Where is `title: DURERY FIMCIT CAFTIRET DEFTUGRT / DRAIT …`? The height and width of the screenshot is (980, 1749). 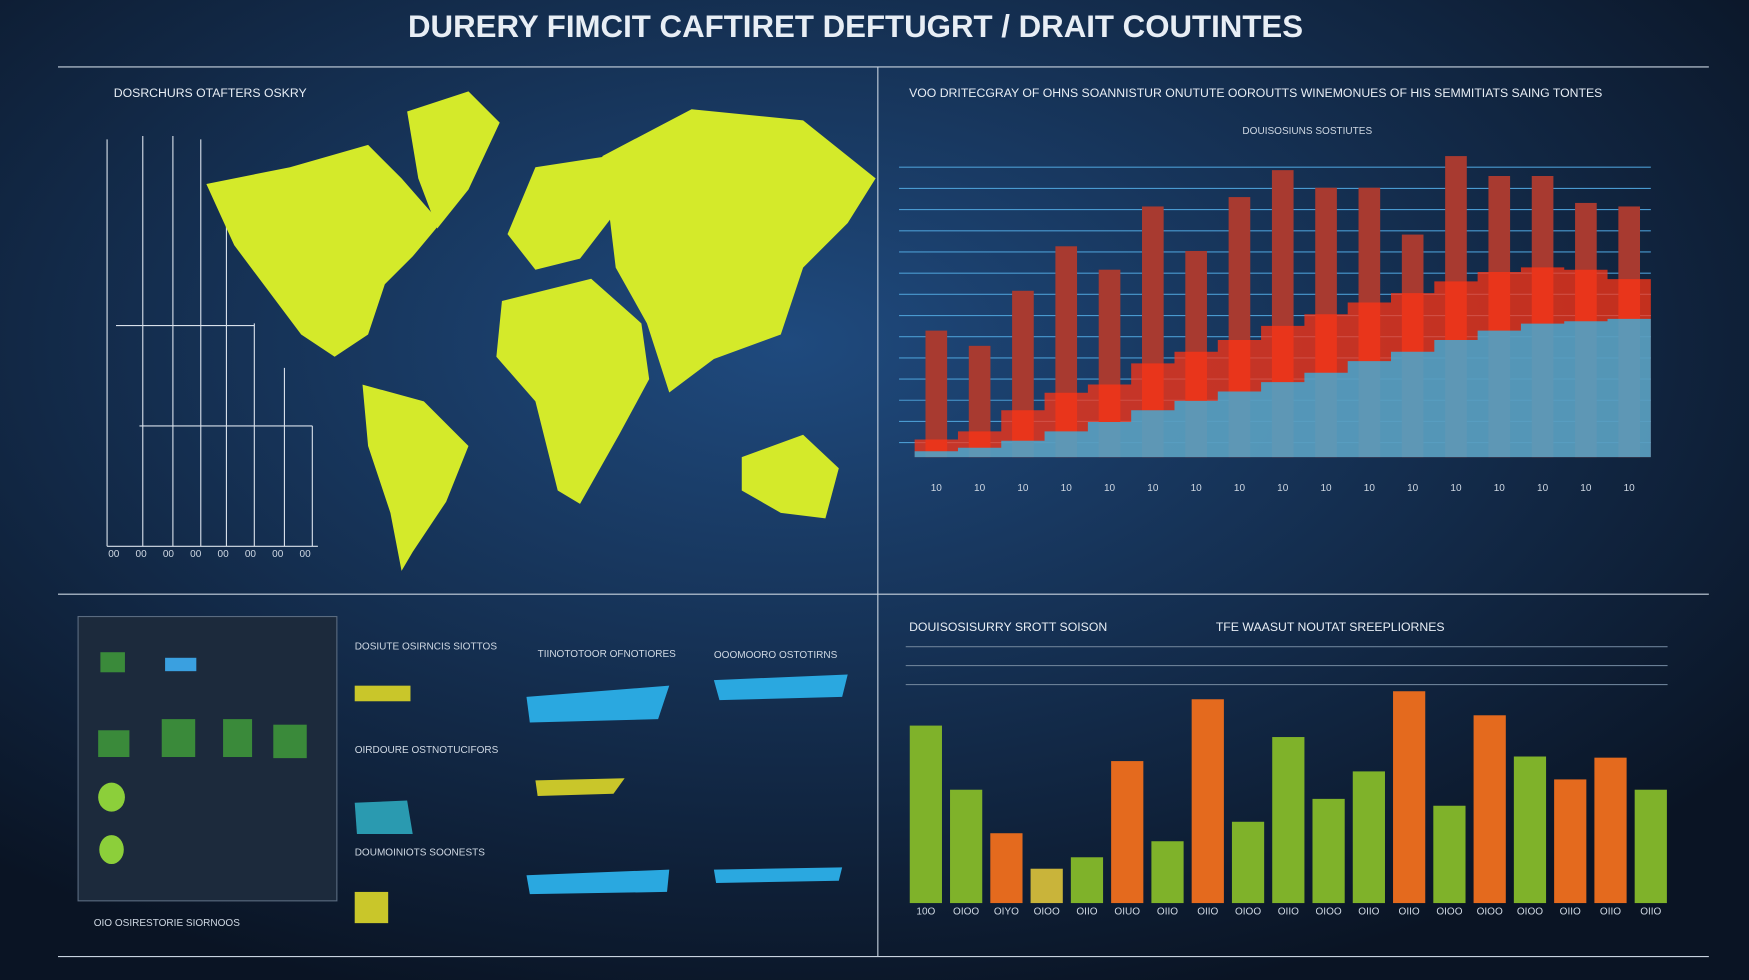
title: DURERY FIMCIT CAFTIRET DEFTUGRT / DRAIT … is located at coordinates (855, 26).